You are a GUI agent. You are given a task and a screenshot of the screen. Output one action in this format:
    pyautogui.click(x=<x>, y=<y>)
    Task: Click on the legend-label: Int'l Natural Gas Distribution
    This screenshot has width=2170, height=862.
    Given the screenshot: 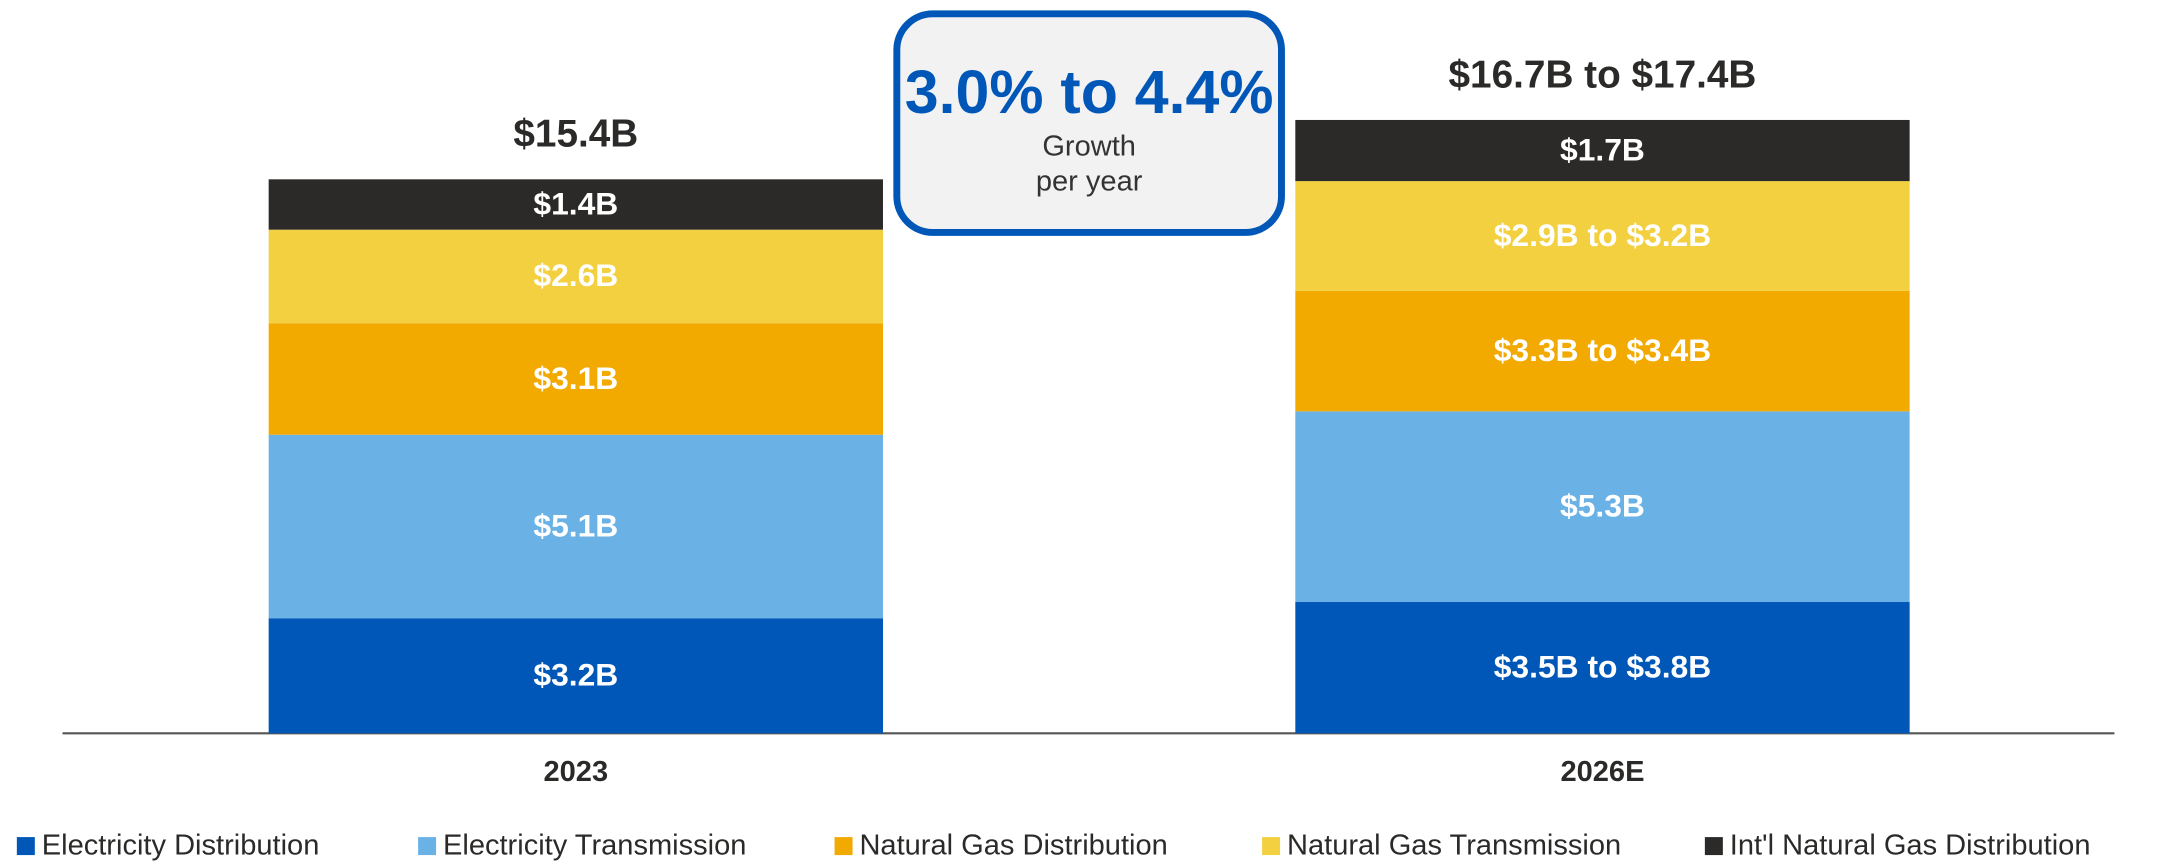 What is the action you would take?
    pyautogui.click(x=1910, y=845)
    